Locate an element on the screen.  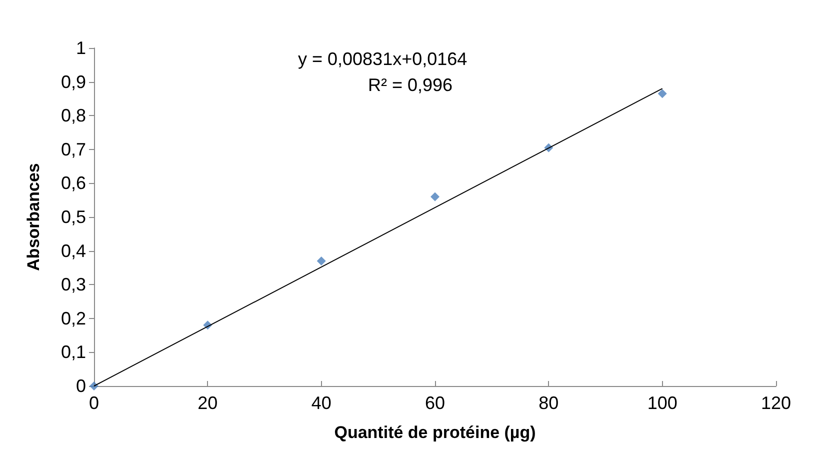
x-tick-label: 0 is located at coordinates (94, 403).